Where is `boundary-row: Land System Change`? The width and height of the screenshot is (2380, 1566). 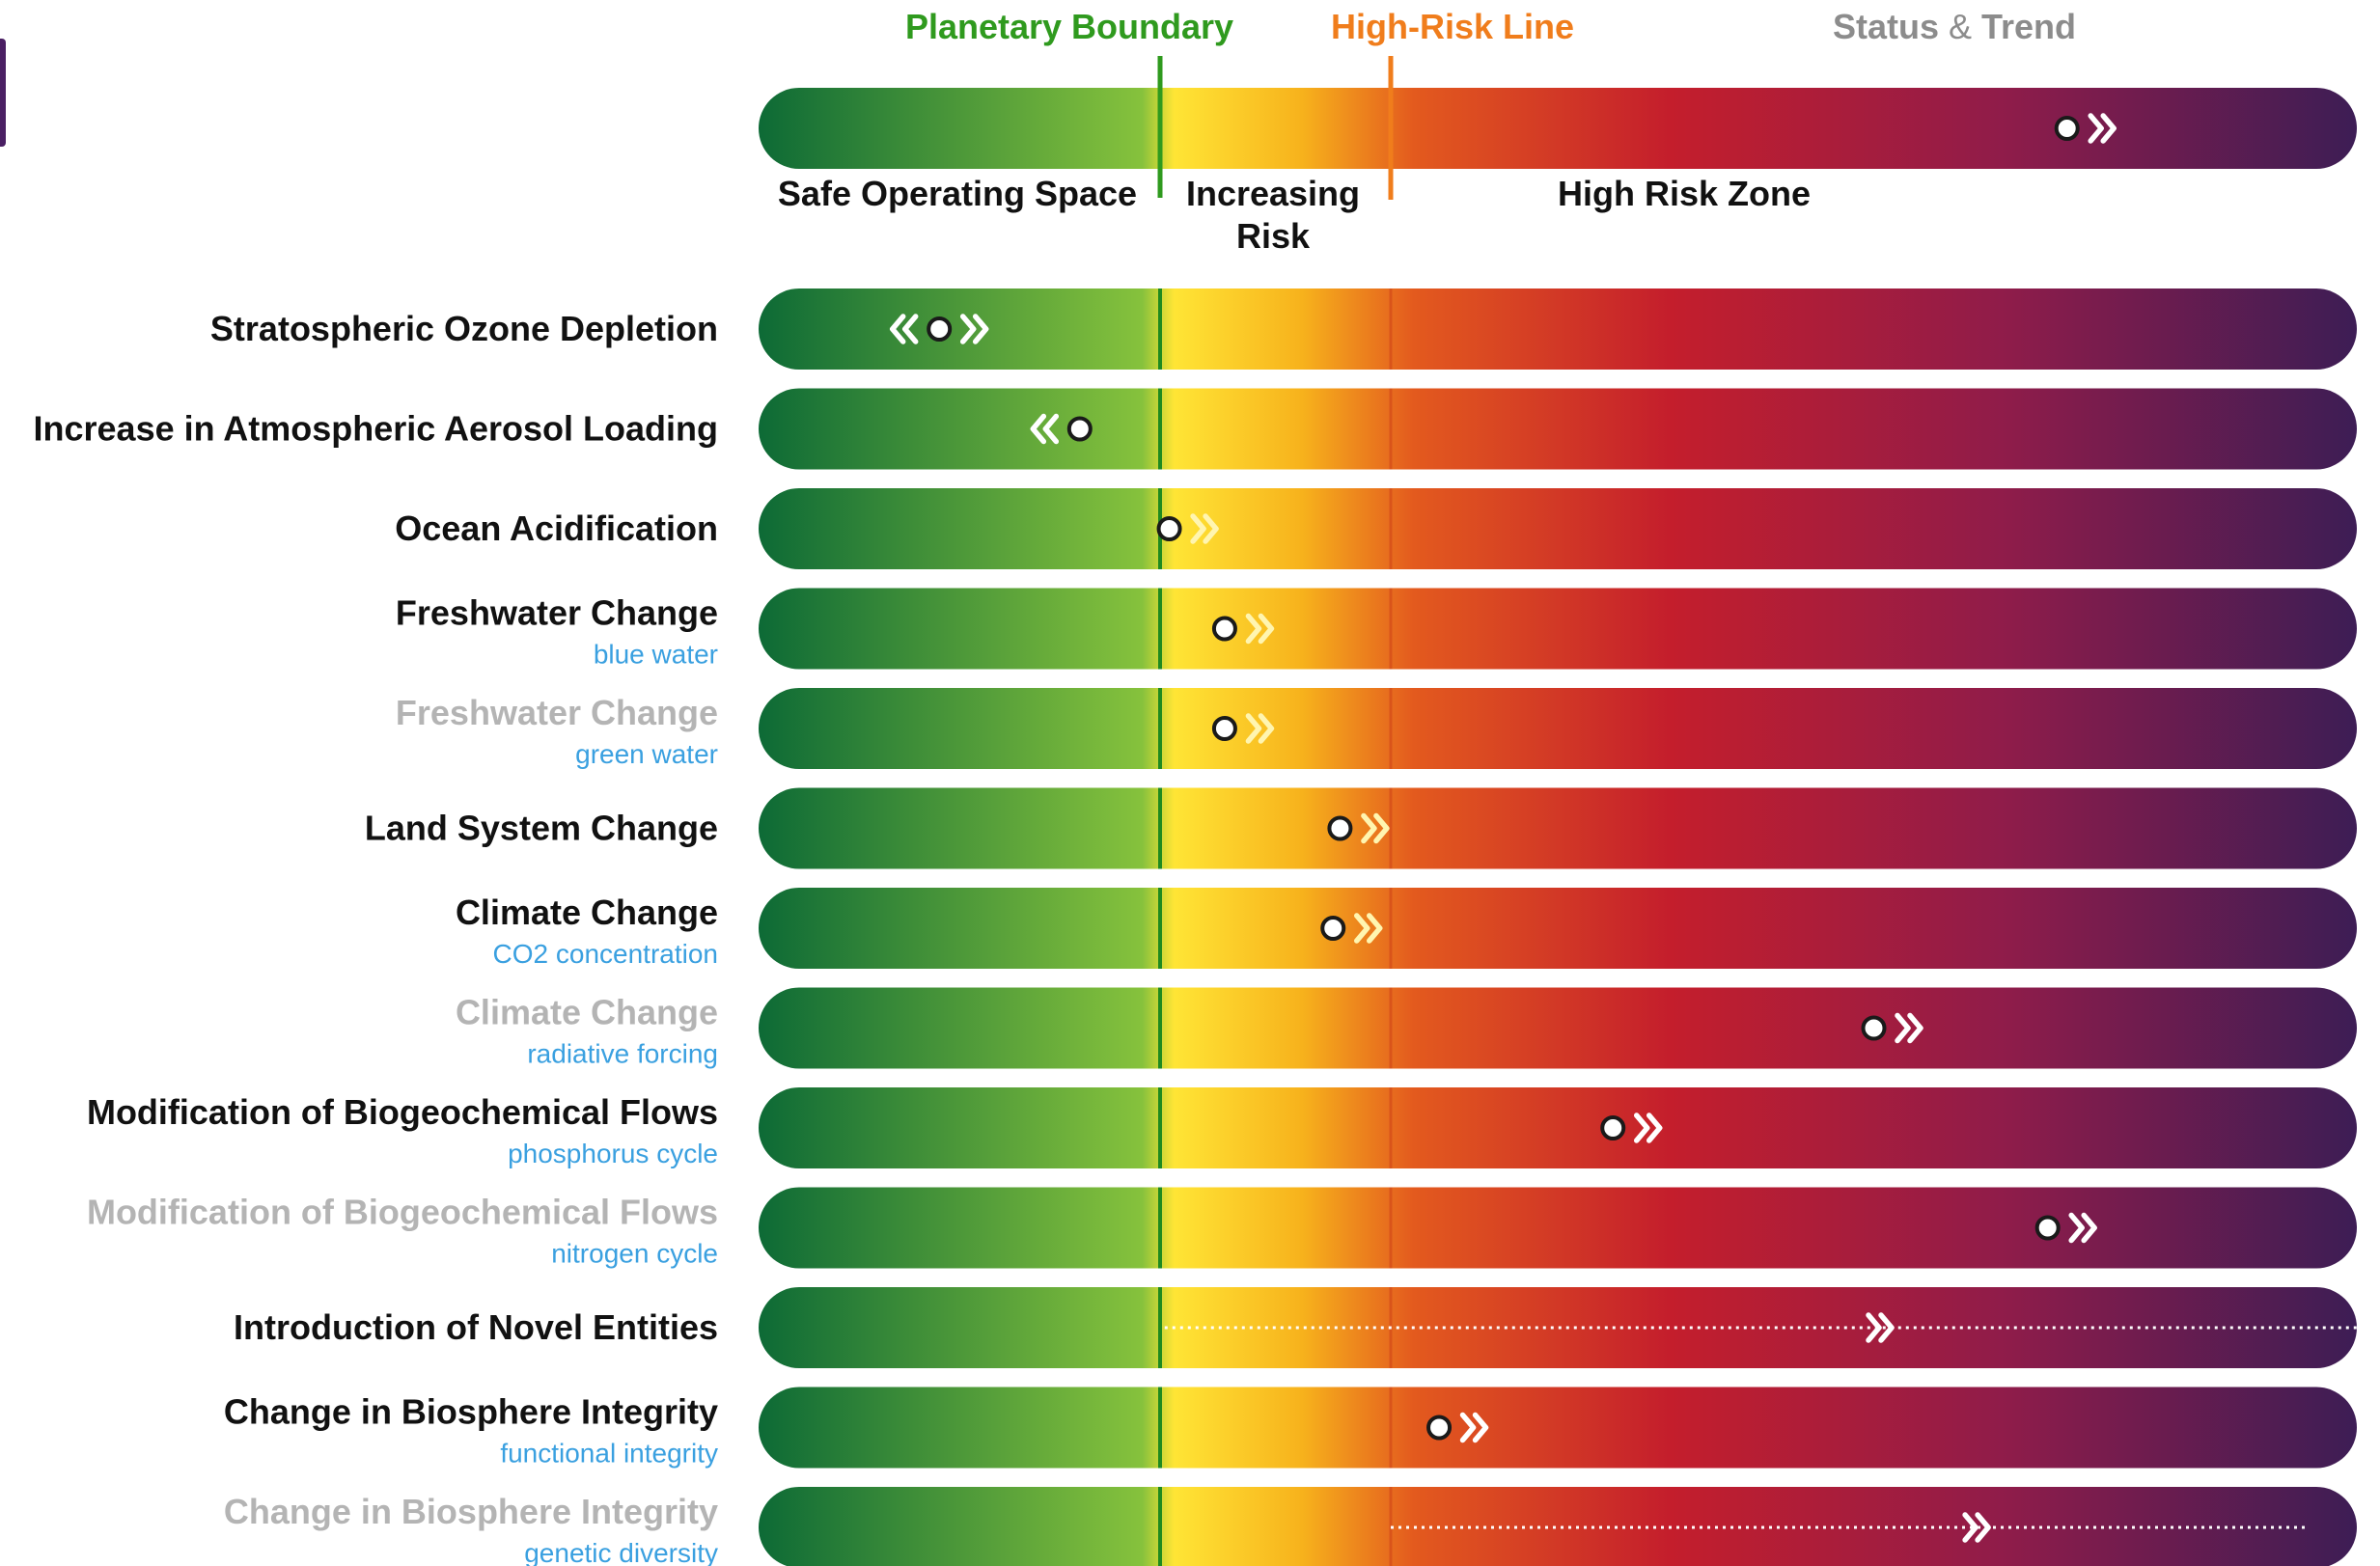
boundary-row: Land System Change is located at coordinates (1361, 828).